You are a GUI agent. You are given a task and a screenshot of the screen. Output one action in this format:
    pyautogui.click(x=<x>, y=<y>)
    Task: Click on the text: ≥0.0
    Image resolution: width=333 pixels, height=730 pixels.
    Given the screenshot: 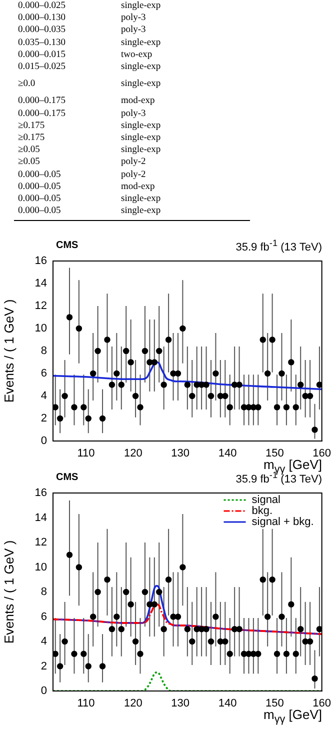 What is the action you would take?
    pyautogui.click(x=27, y=84)
    